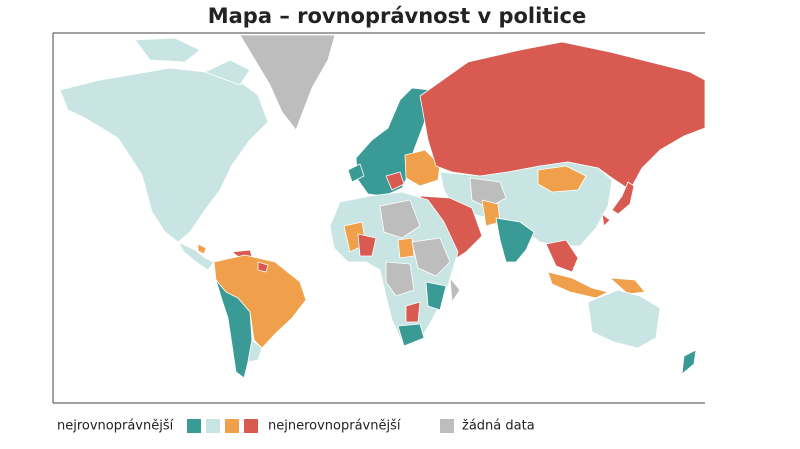 The height and width of the screenshot is (449, 800). Describe the element at coordinates (397, 16) in the screenshot. I see `title: Mapa – rovnoprávnost v politice` at that location.